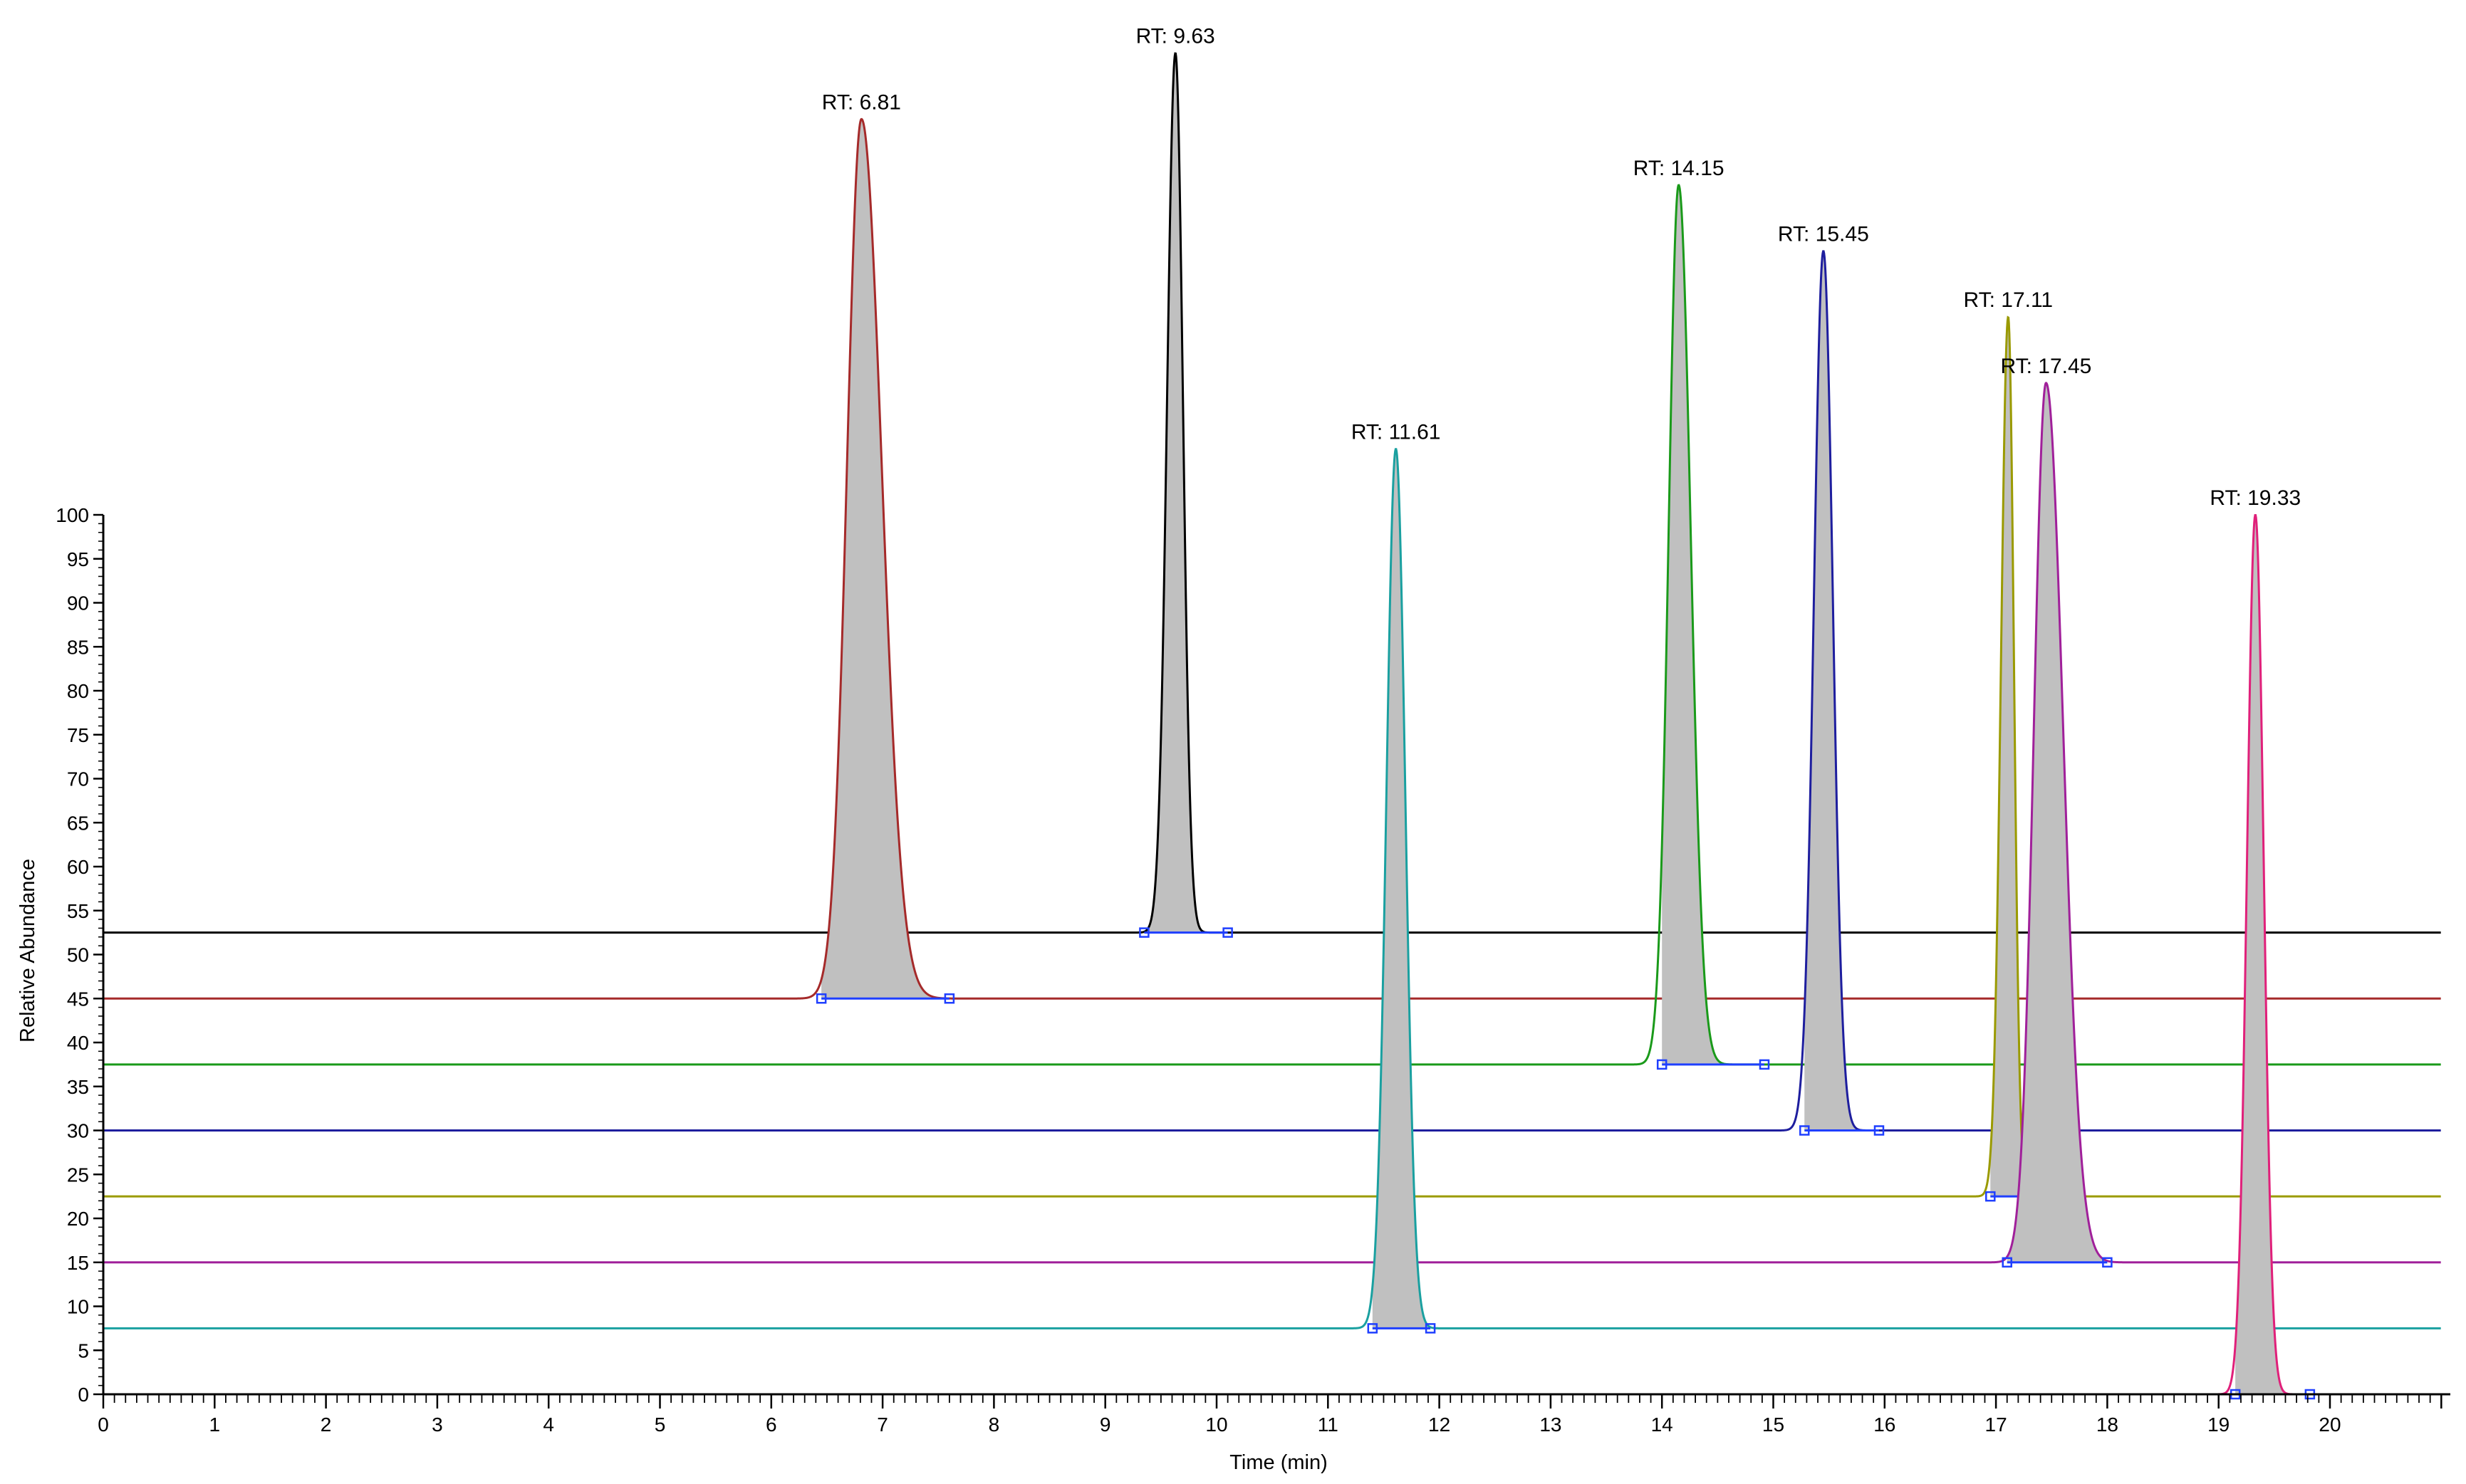  Describe the element at coordinates (78, 559) in the screenshot. I see `y-tick-label-95: 95` at that location.